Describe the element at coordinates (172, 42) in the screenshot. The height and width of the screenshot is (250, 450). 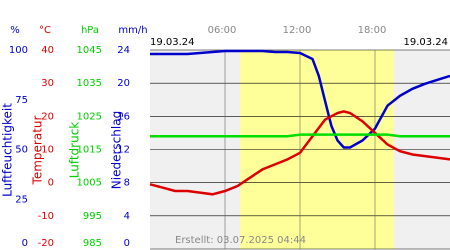
I see `date-start: 19.03.24` at that location.